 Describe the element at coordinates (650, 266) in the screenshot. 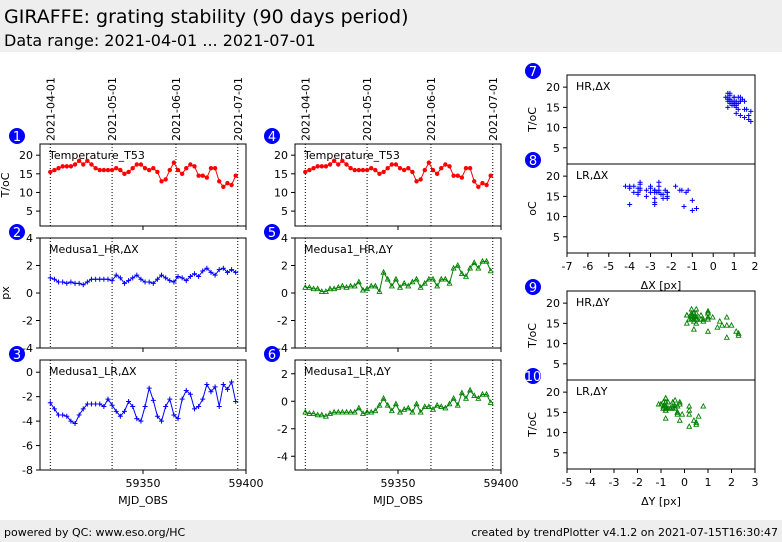

I see `x-tick-label: -3` at that location.